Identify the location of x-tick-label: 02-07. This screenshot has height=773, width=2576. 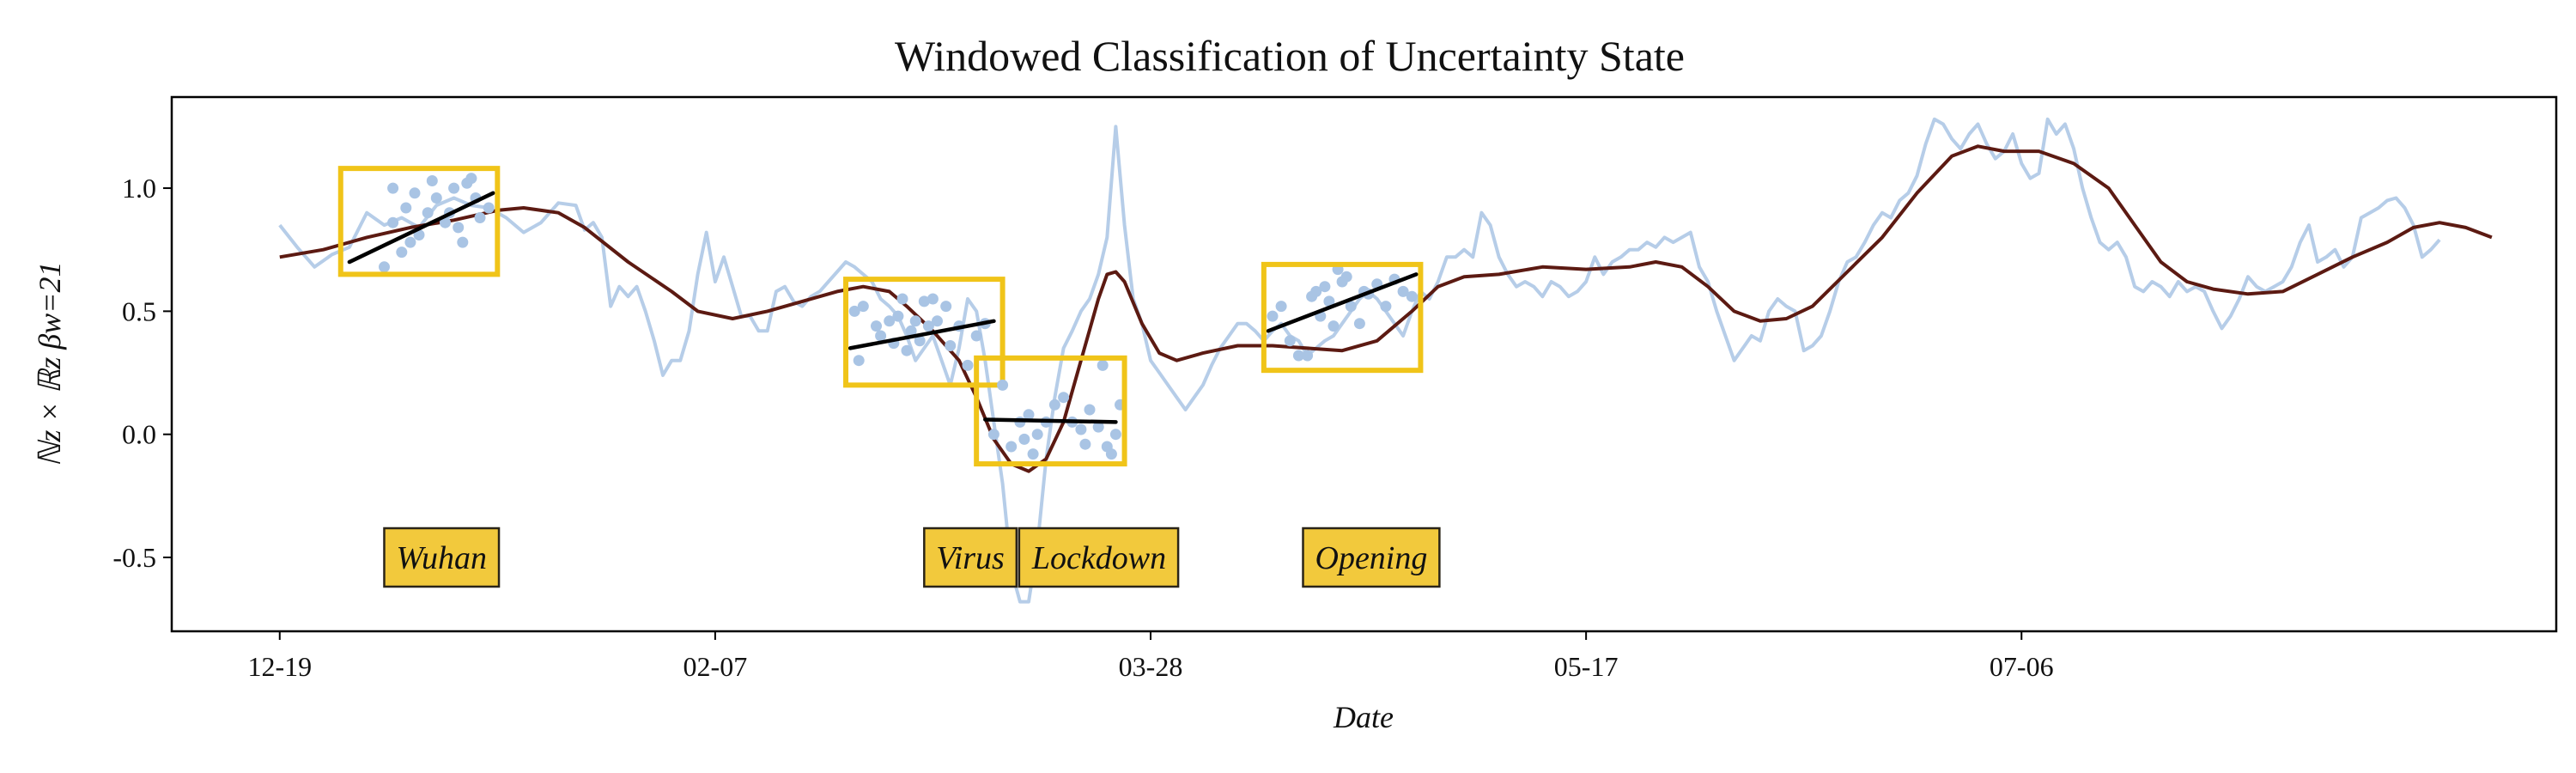
(715, 666).